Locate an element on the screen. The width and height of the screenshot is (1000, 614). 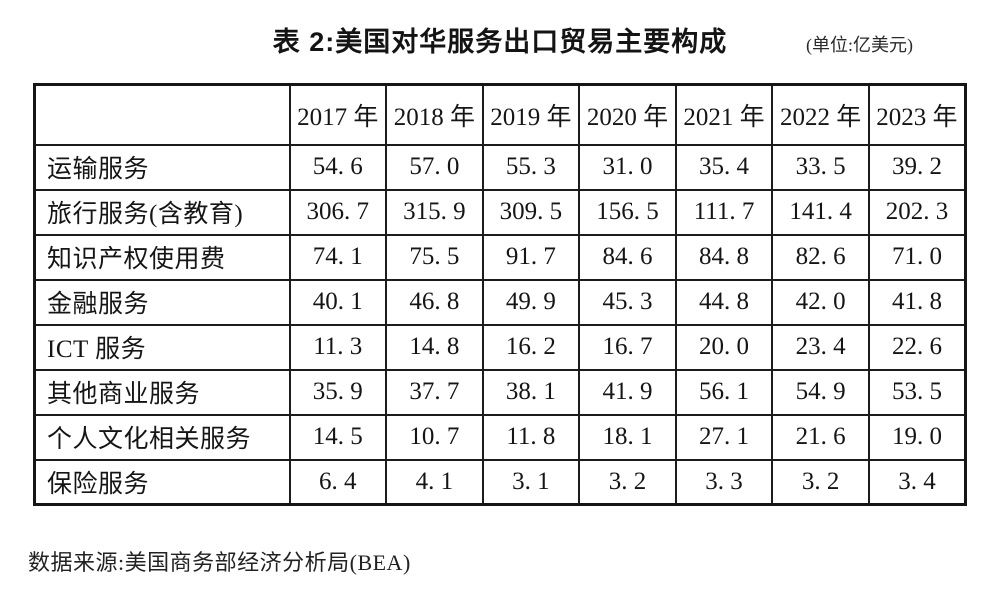
title-row: 表 2:美国对华服务出口贸易主要构成 is located at coordinates (500, 39).